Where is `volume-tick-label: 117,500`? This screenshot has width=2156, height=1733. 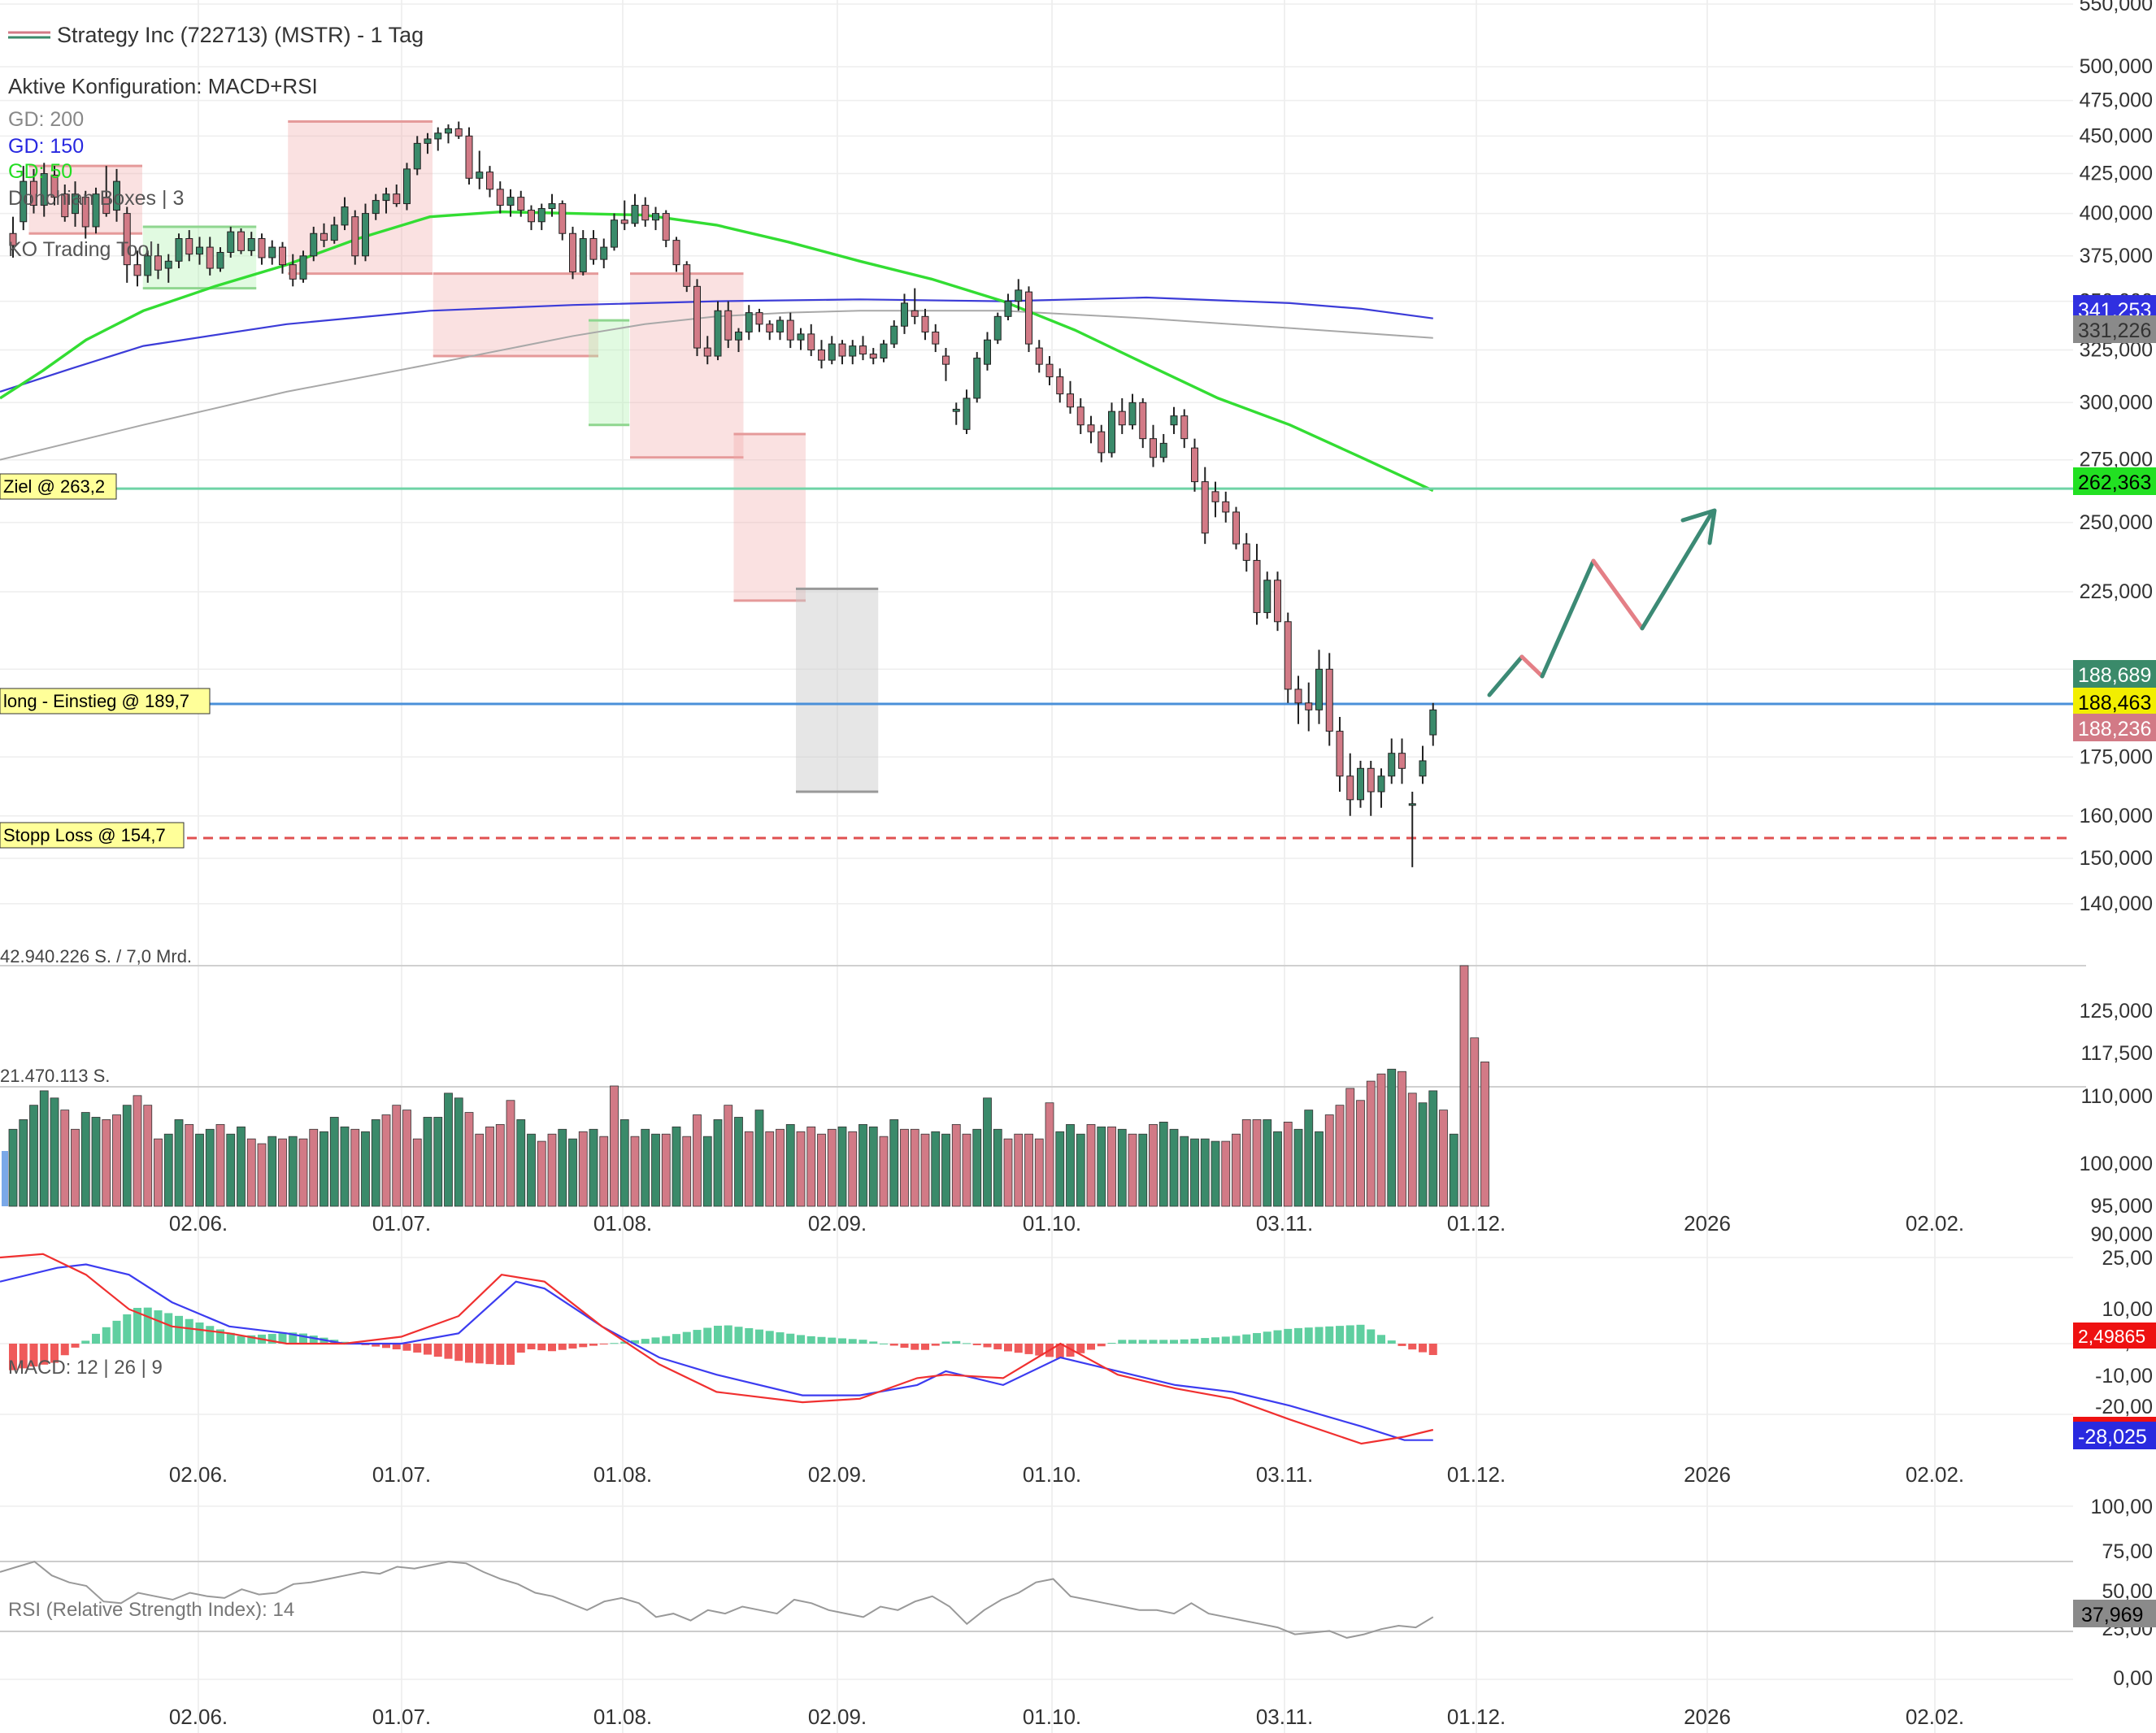 volume-tick-label: 117,500 is located at coordinates (2116, 1053).